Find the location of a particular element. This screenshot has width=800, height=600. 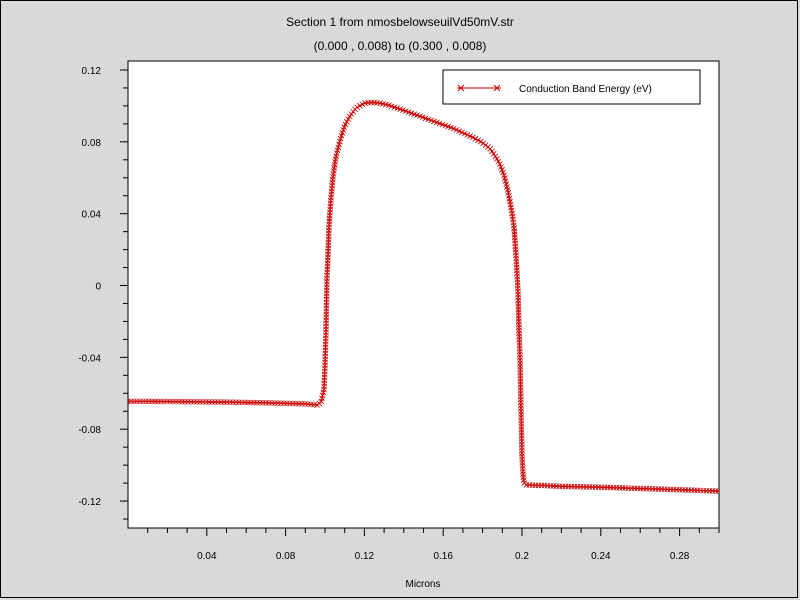

y-tick-label: 0.04 is located at coordinates (92, 215).